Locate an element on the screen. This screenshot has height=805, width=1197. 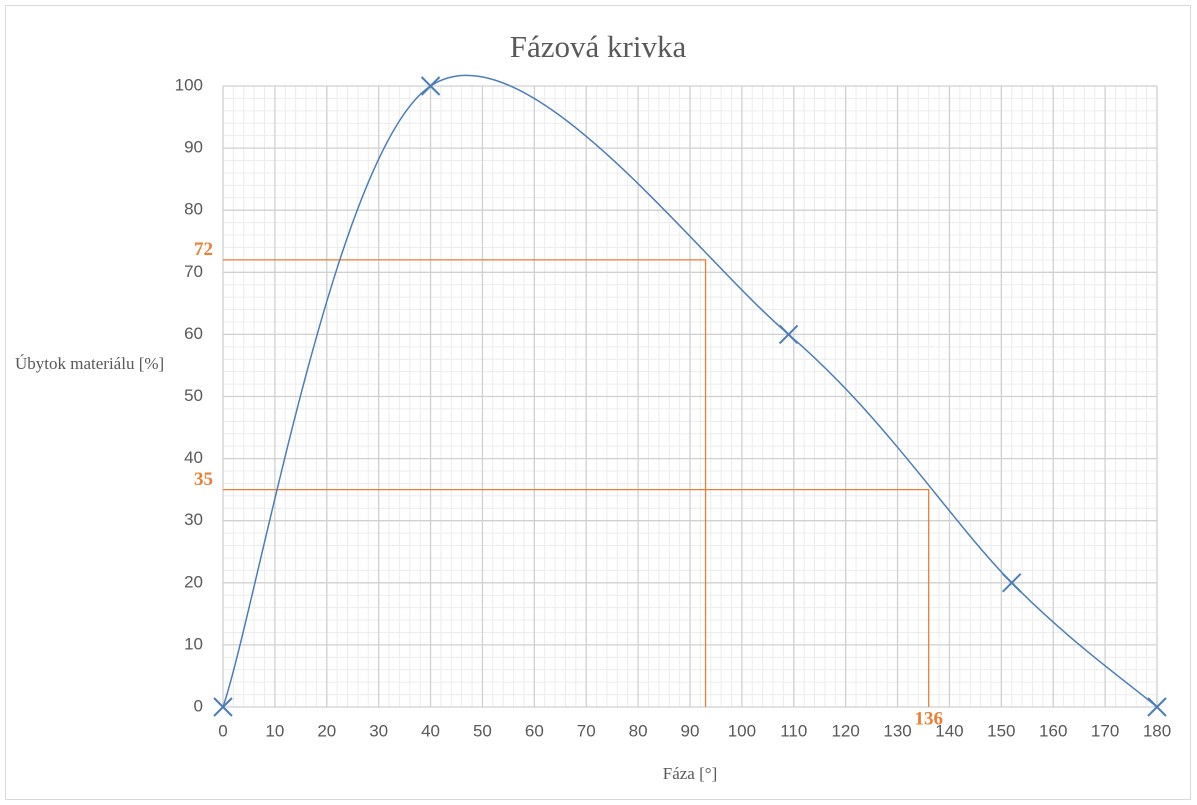
guide-x-label: 136 is located at coordinates (928, 718).